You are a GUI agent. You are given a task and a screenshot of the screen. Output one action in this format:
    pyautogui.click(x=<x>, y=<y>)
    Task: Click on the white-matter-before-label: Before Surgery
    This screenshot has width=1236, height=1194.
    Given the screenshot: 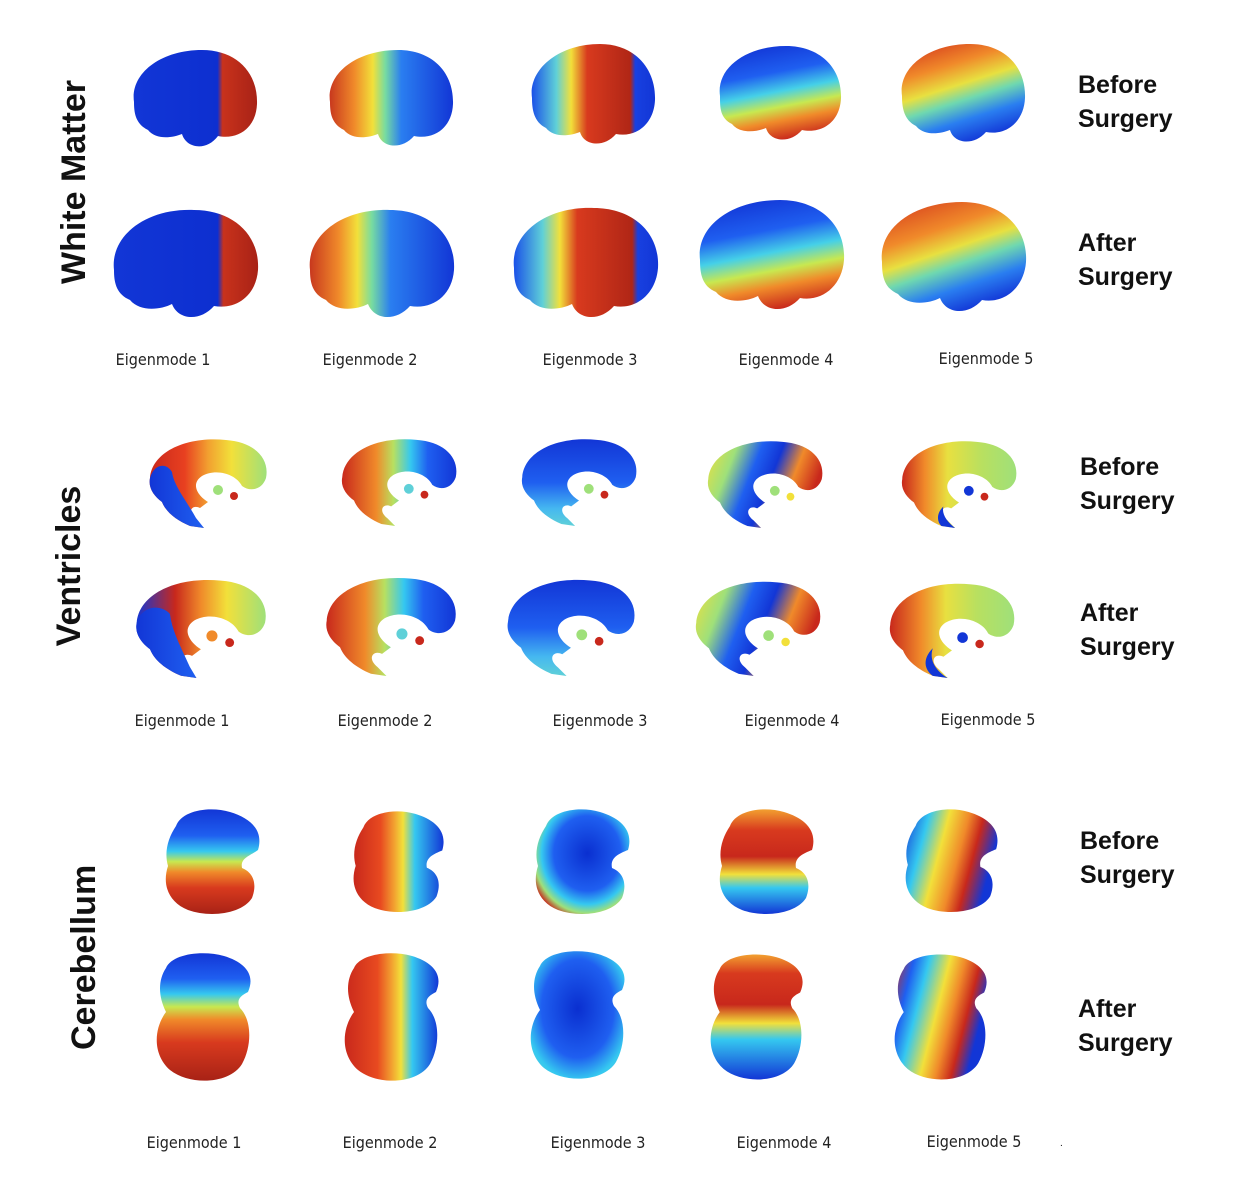 What is the action you would take?
    pyautogui.click(x=1125, y=102)
    